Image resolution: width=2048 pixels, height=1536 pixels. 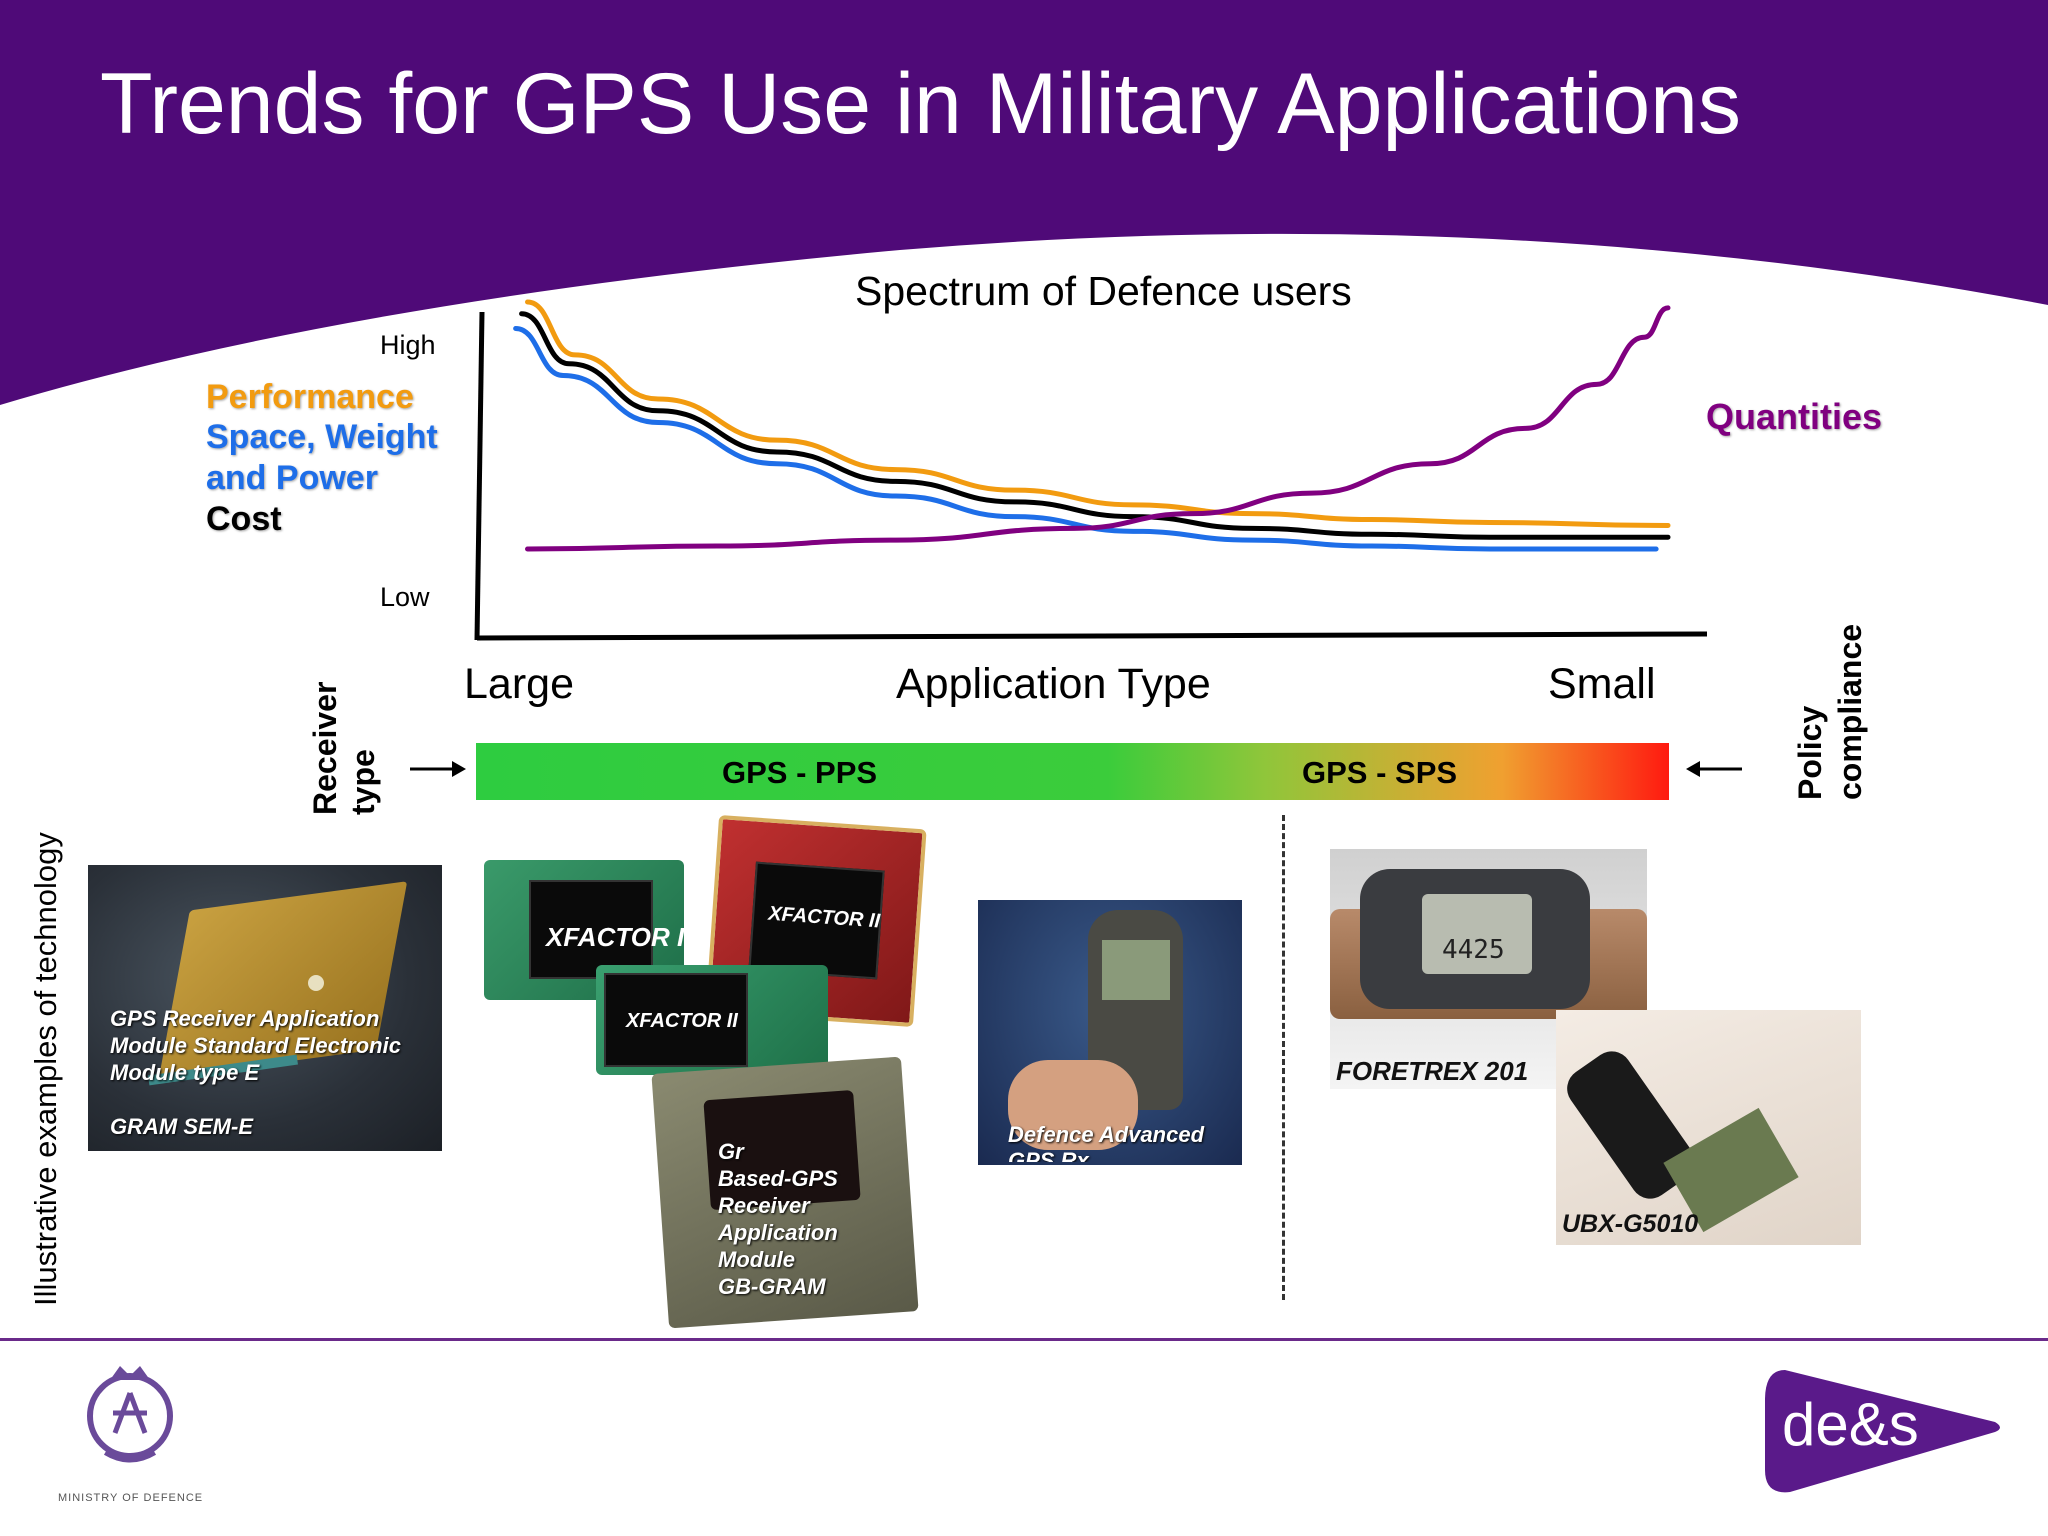 What do you see at coordinates (131, 1498) in the screenshot?
I see `mod-wordmark: MINISTRY OF DEFENCE` at bounding box center [131, 1498].